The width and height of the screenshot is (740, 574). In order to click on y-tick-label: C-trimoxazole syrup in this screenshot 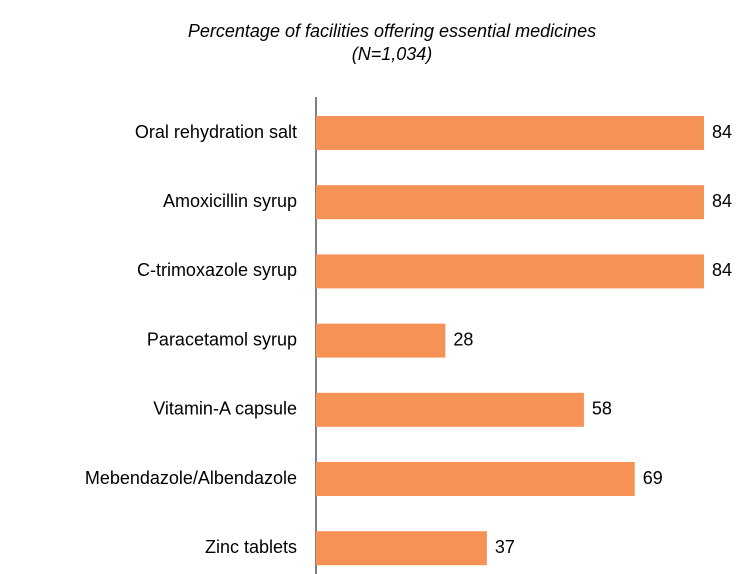, I will do `click(217, 270)`.